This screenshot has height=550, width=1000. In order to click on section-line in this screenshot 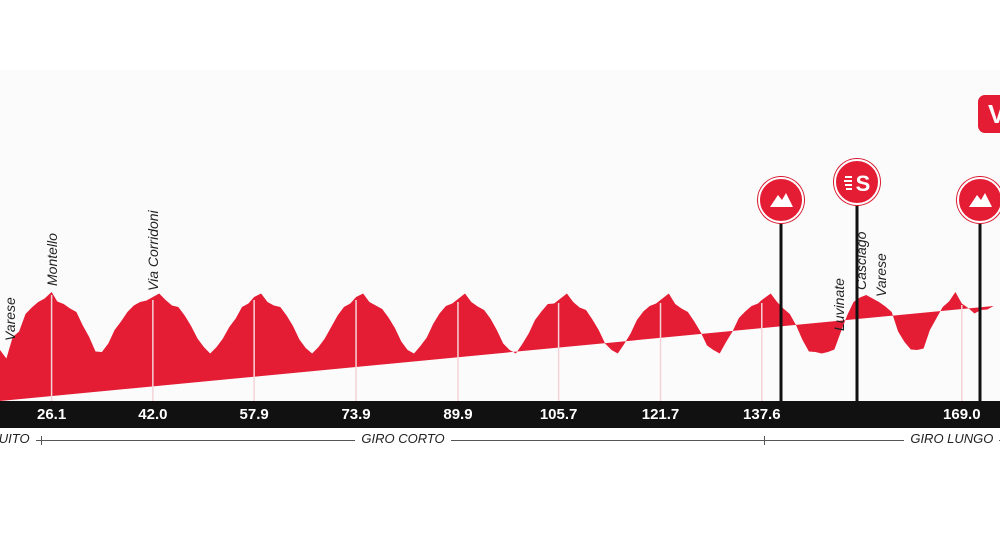, I will do `click(882, 440)`.